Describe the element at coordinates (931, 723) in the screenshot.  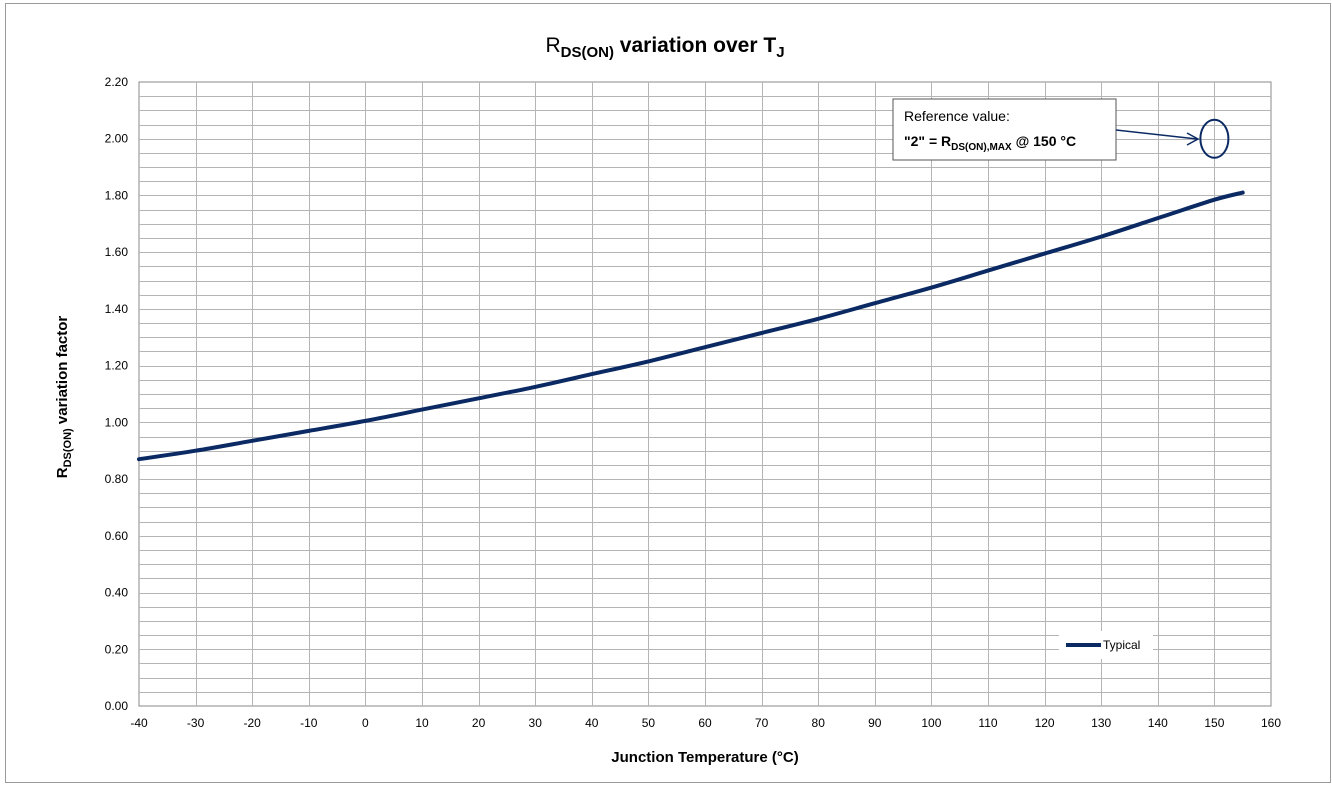
I see `x-tick-label: 100` at that location.